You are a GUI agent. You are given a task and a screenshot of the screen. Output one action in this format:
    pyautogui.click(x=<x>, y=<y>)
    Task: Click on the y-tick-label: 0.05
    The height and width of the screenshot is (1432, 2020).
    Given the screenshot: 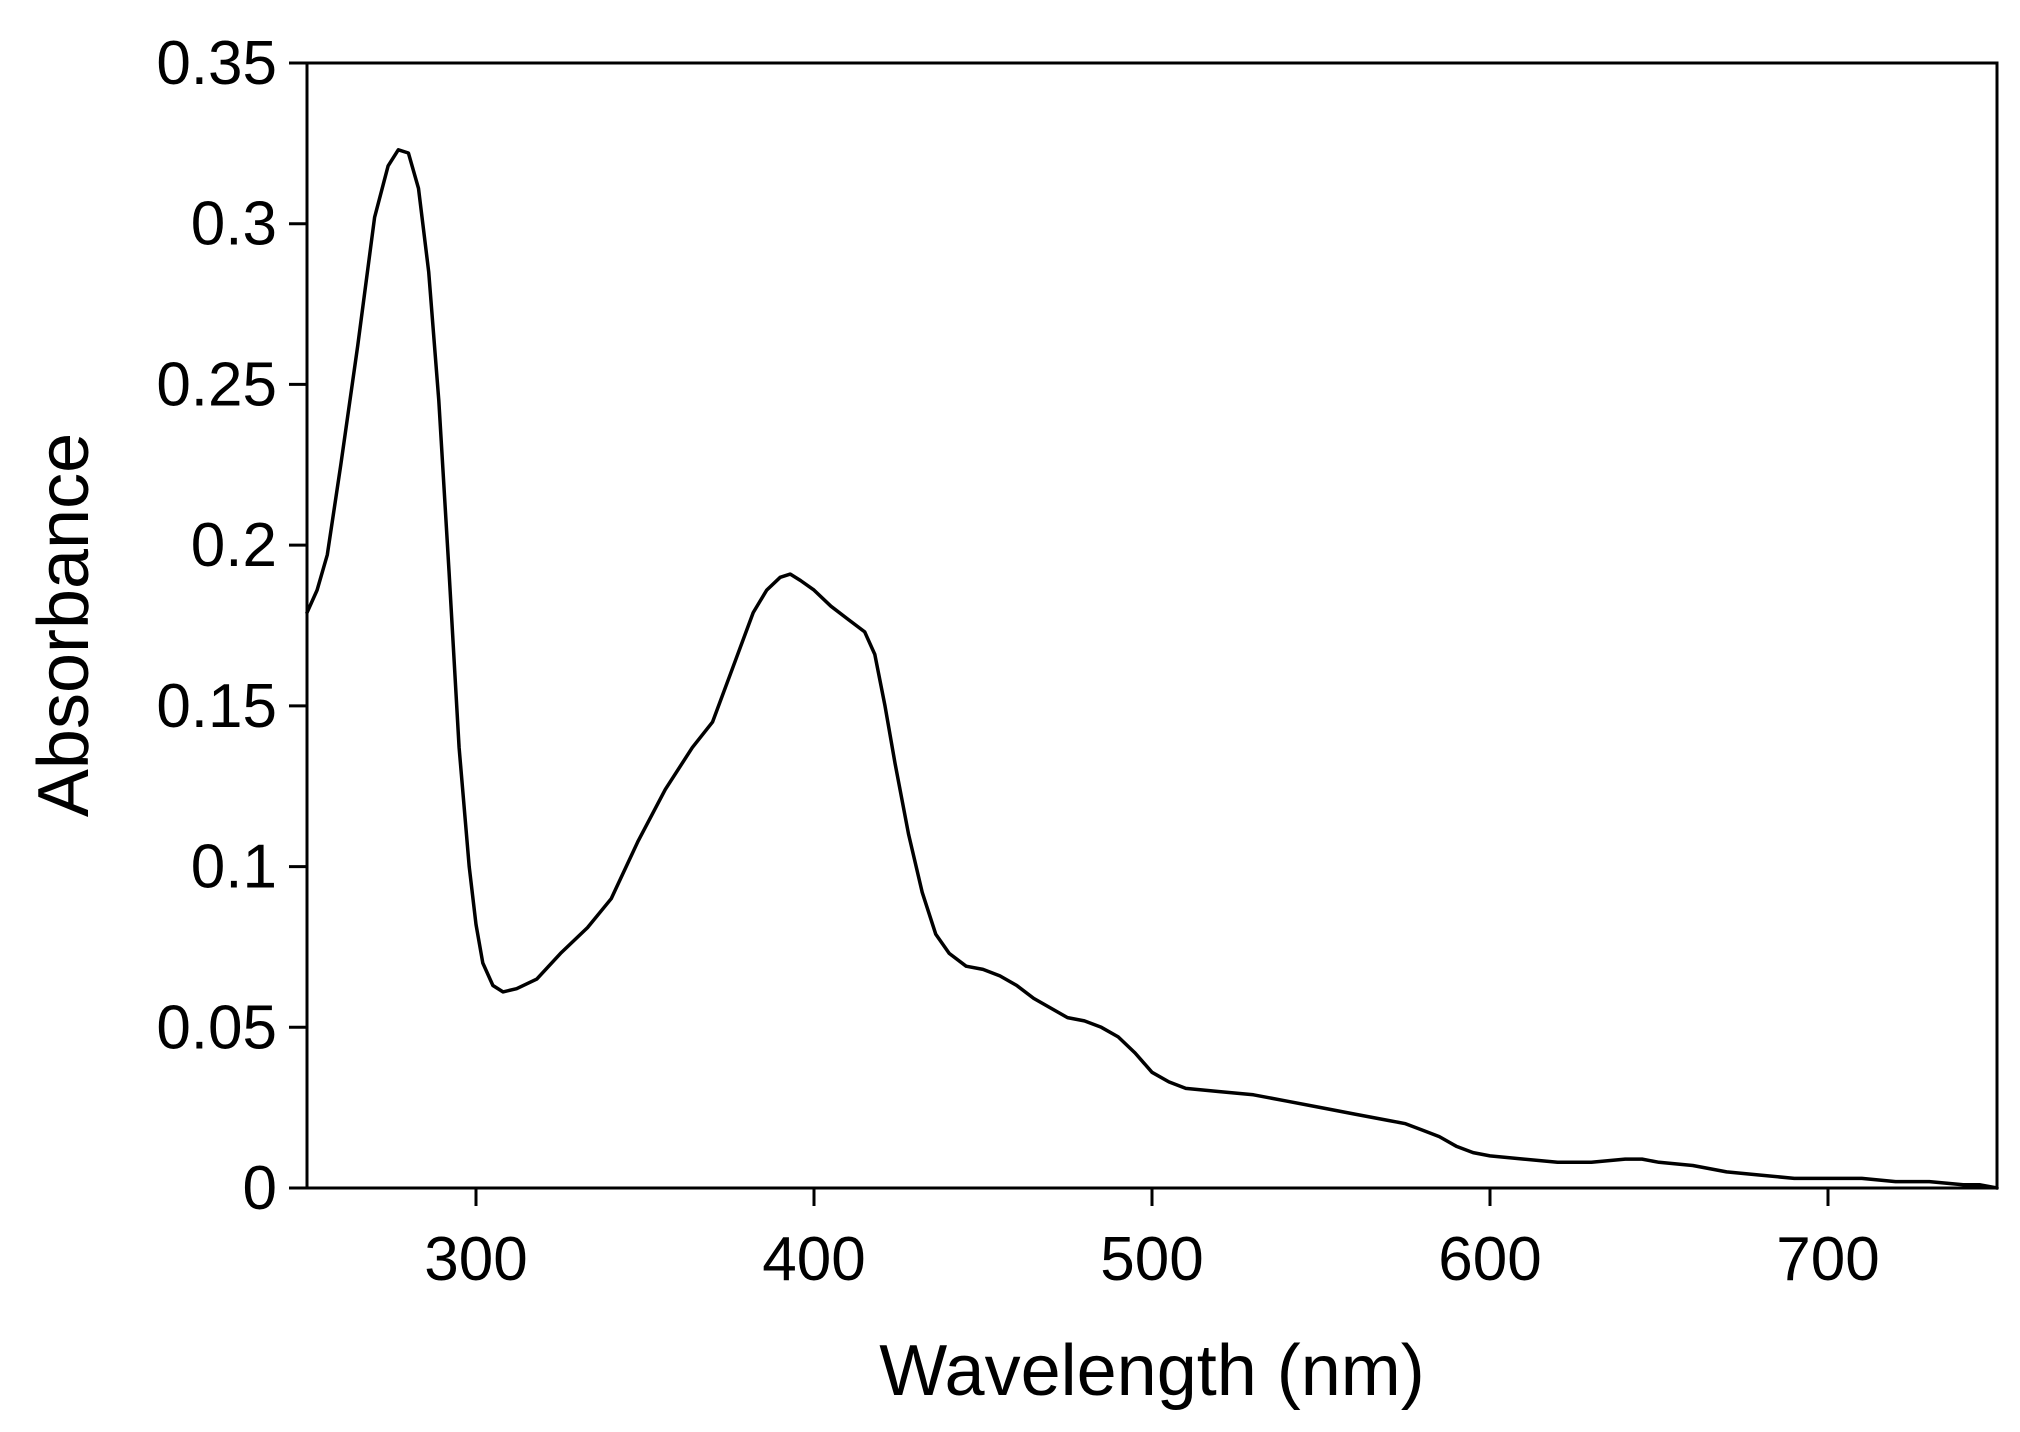 What is the action you would take?
    pyautogui.click(x=216, y=1027)
    